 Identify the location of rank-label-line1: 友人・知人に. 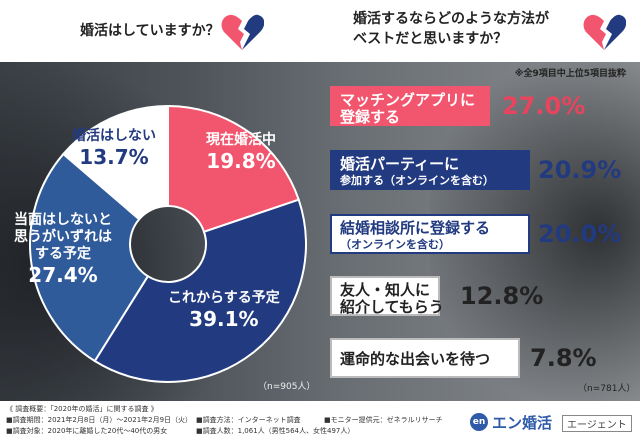
(385, 290).